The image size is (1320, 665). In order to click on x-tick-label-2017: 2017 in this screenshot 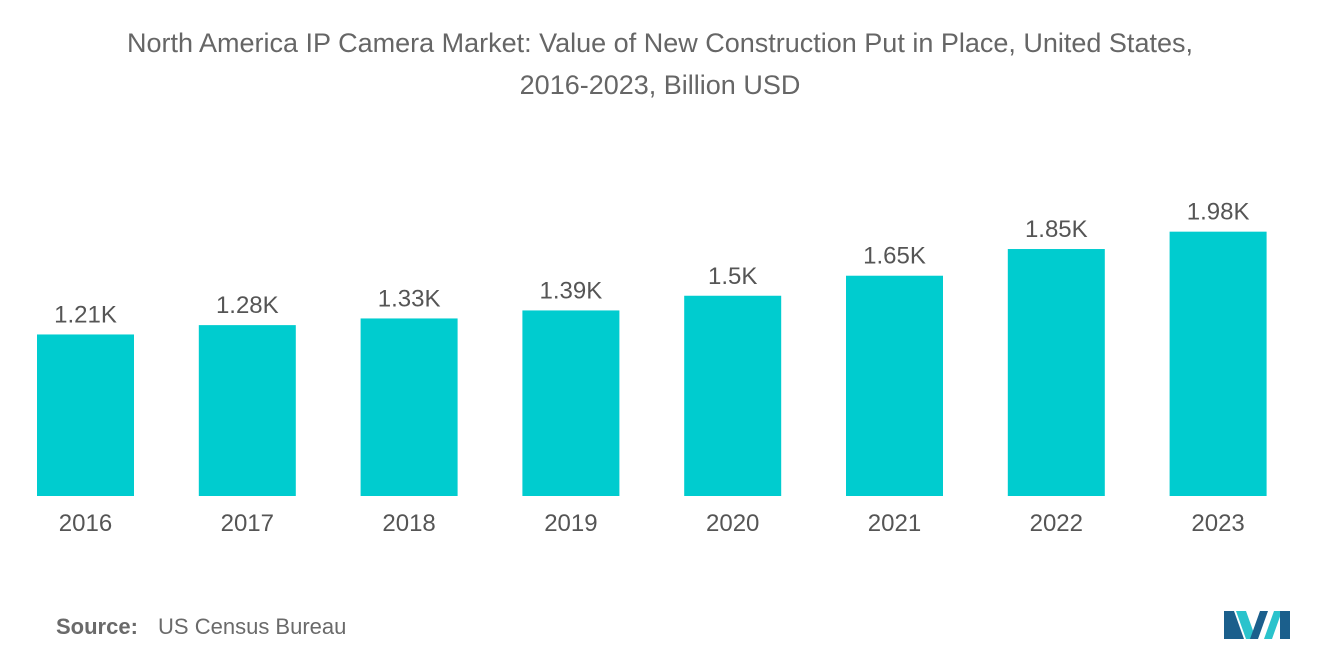, I will do `click(247, 523)`.